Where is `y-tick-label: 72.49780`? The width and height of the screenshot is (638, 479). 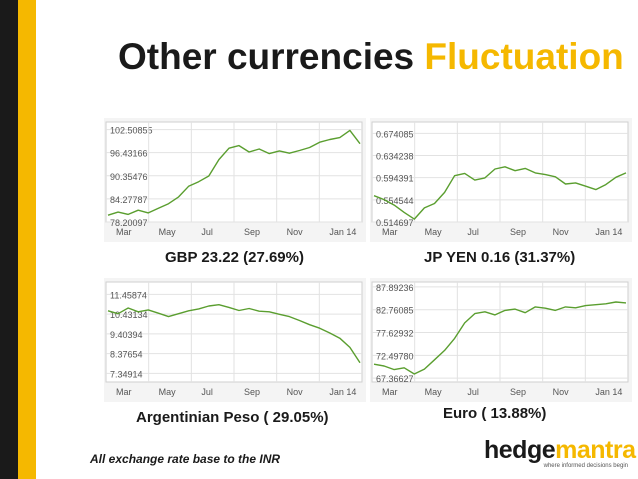
y-tick-label: 72.49780 is located at coordinates (395, 356).